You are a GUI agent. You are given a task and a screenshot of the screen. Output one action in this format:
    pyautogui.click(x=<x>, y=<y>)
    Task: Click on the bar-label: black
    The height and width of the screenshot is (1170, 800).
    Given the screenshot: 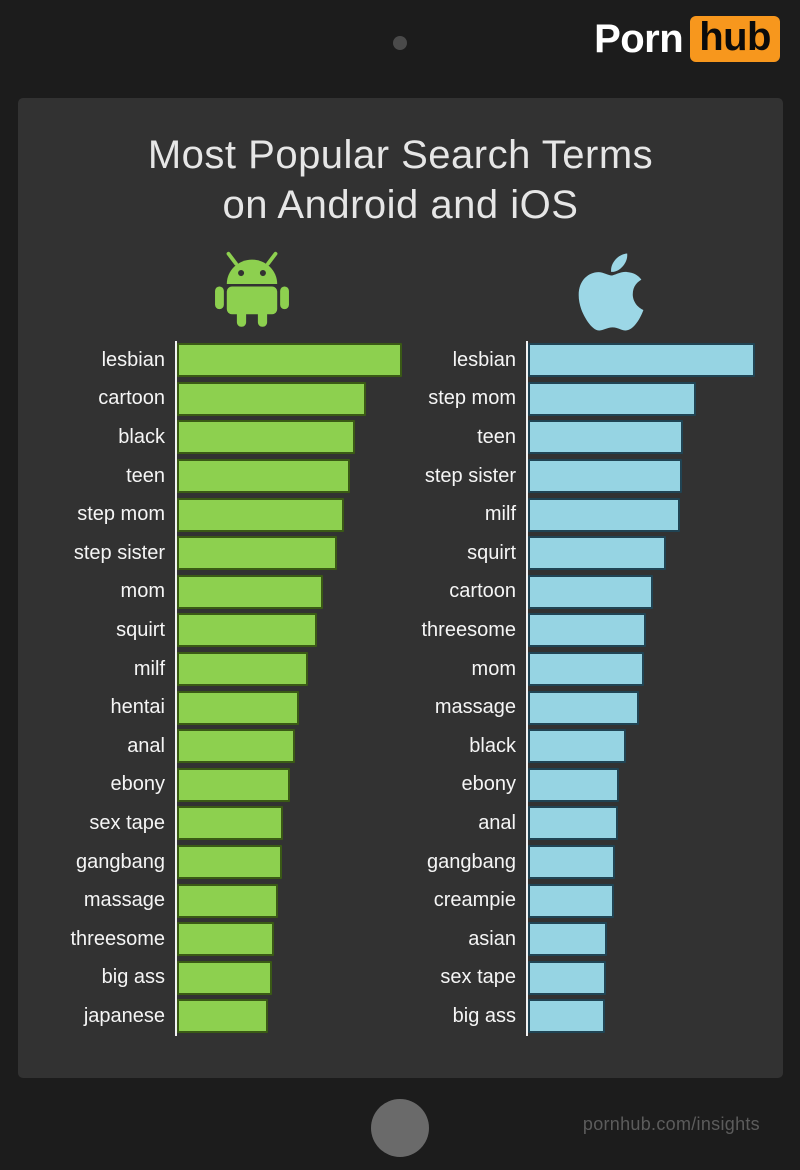 What is the action you would take?
    pyautogui.click(x=492, y=745)
    